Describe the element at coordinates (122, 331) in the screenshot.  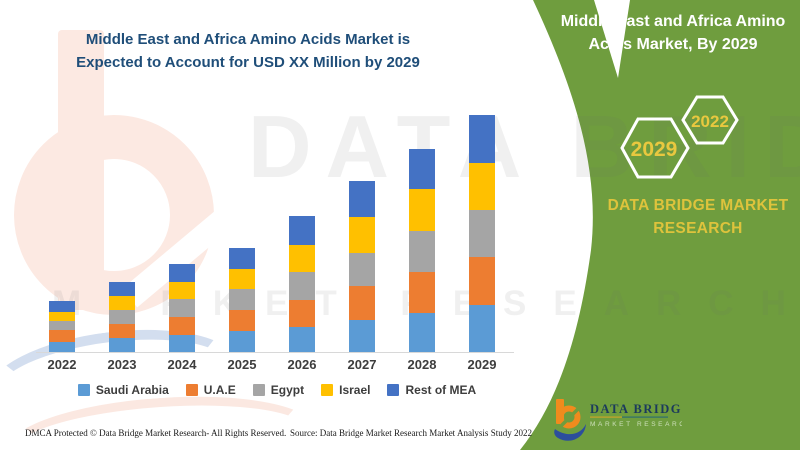
I see `bar-segment-2023-u-a-e` at that location.